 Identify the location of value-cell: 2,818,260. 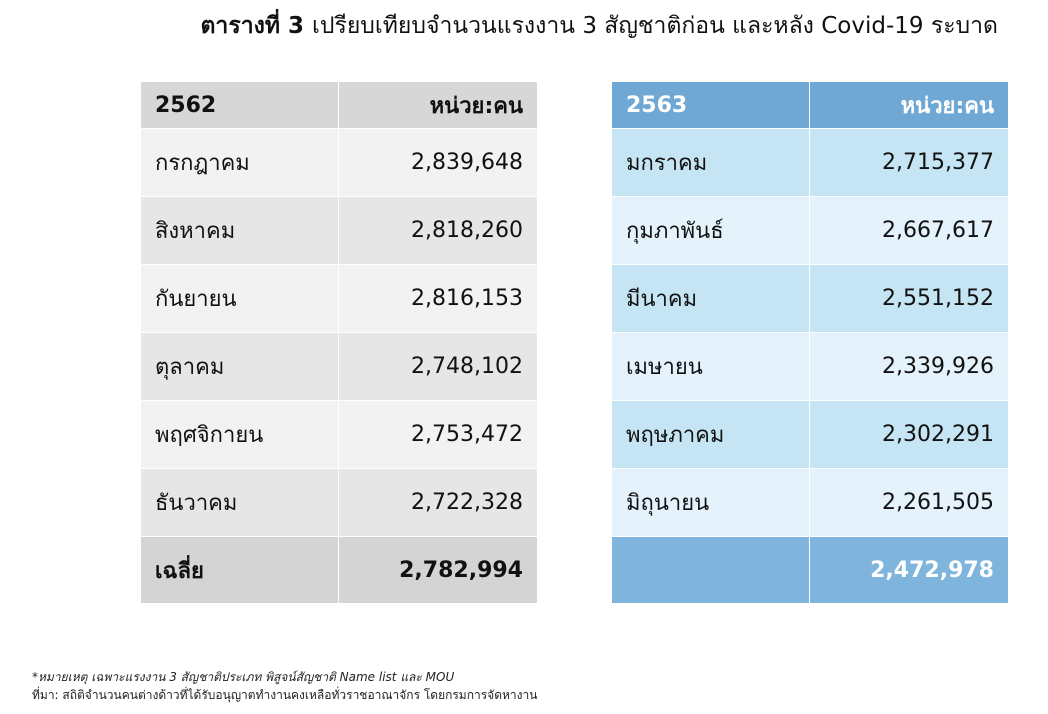
(438, 230).